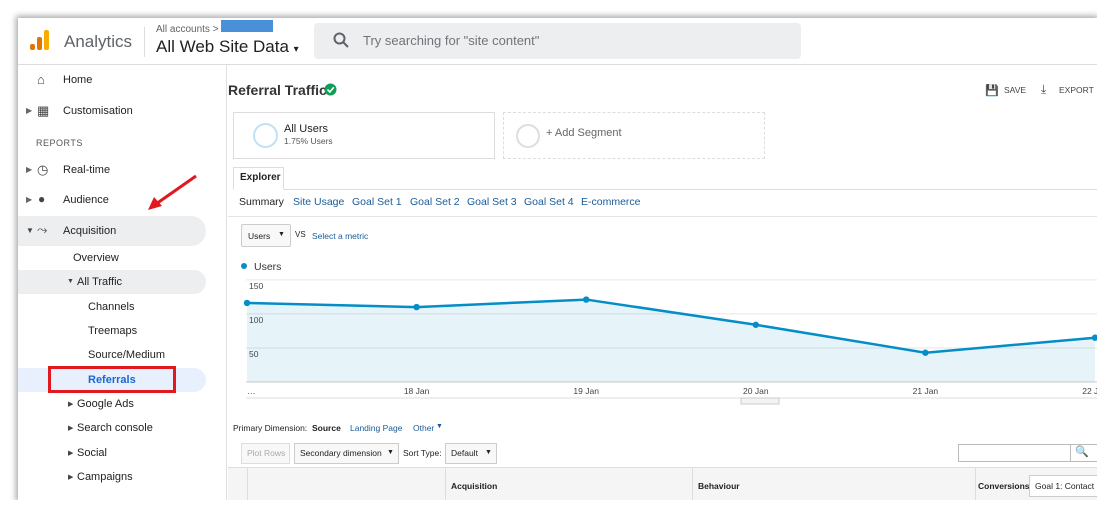  I want to click on sort-select, so click(471, 453).